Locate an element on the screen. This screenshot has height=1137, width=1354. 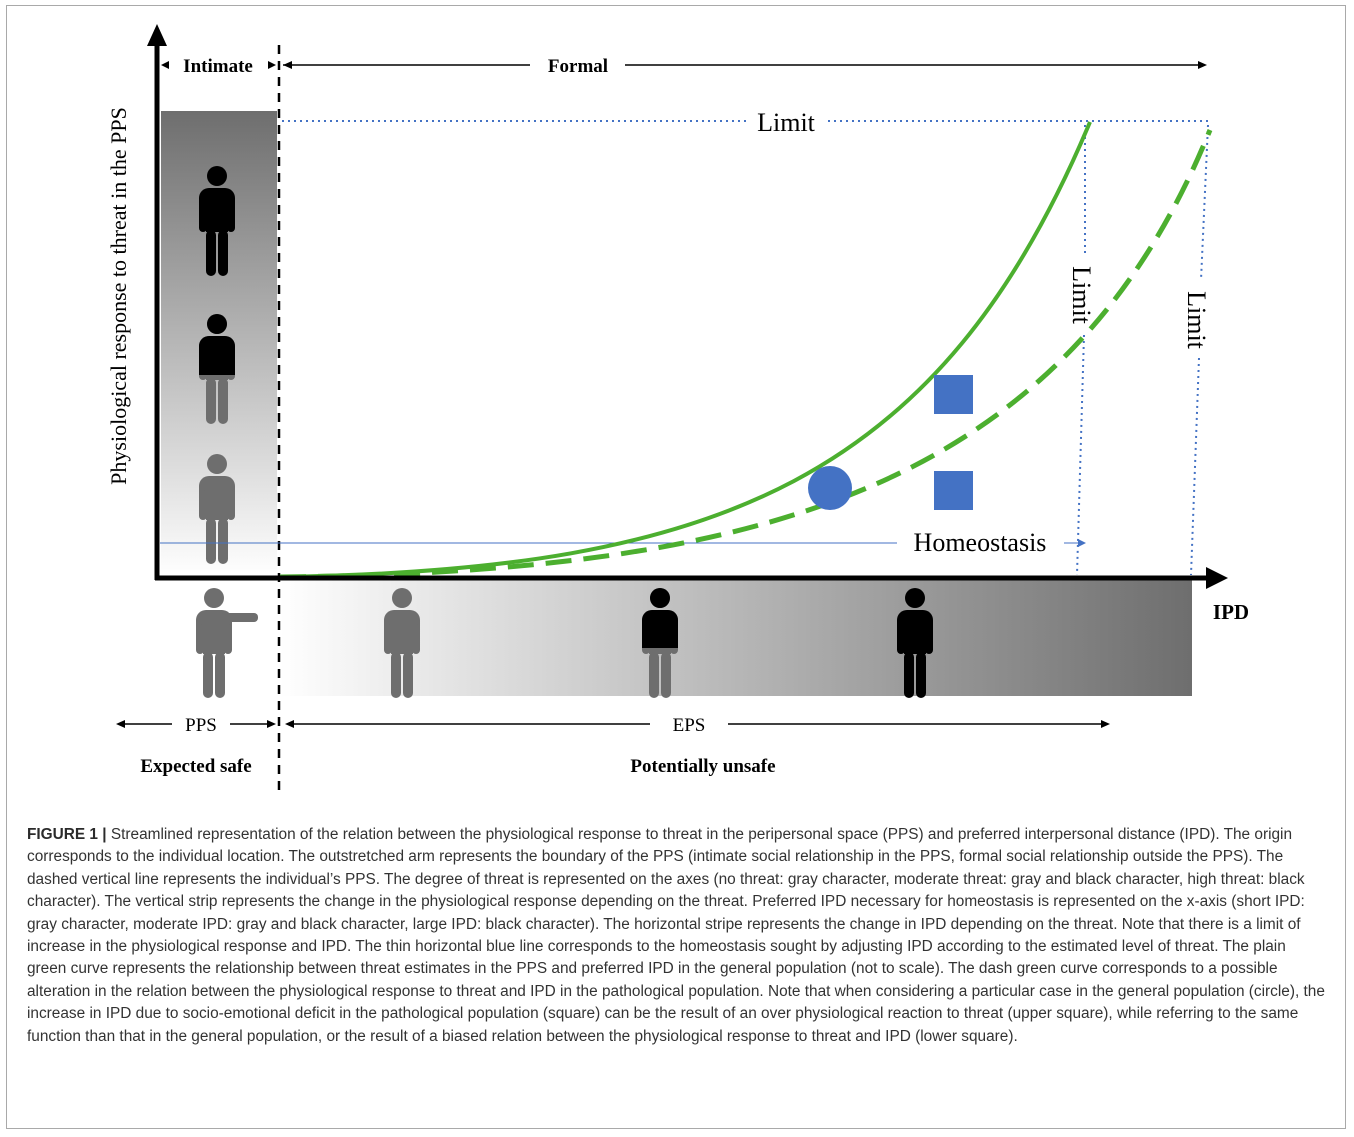
homeostasis-label: Homeostasis is located at coordinates (980, 542).